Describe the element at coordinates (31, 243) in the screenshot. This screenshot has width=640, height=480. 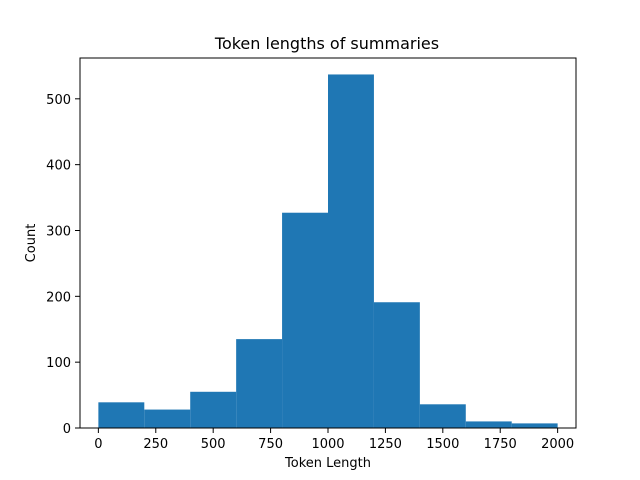
I see `y-axis-title: Count` at that location.